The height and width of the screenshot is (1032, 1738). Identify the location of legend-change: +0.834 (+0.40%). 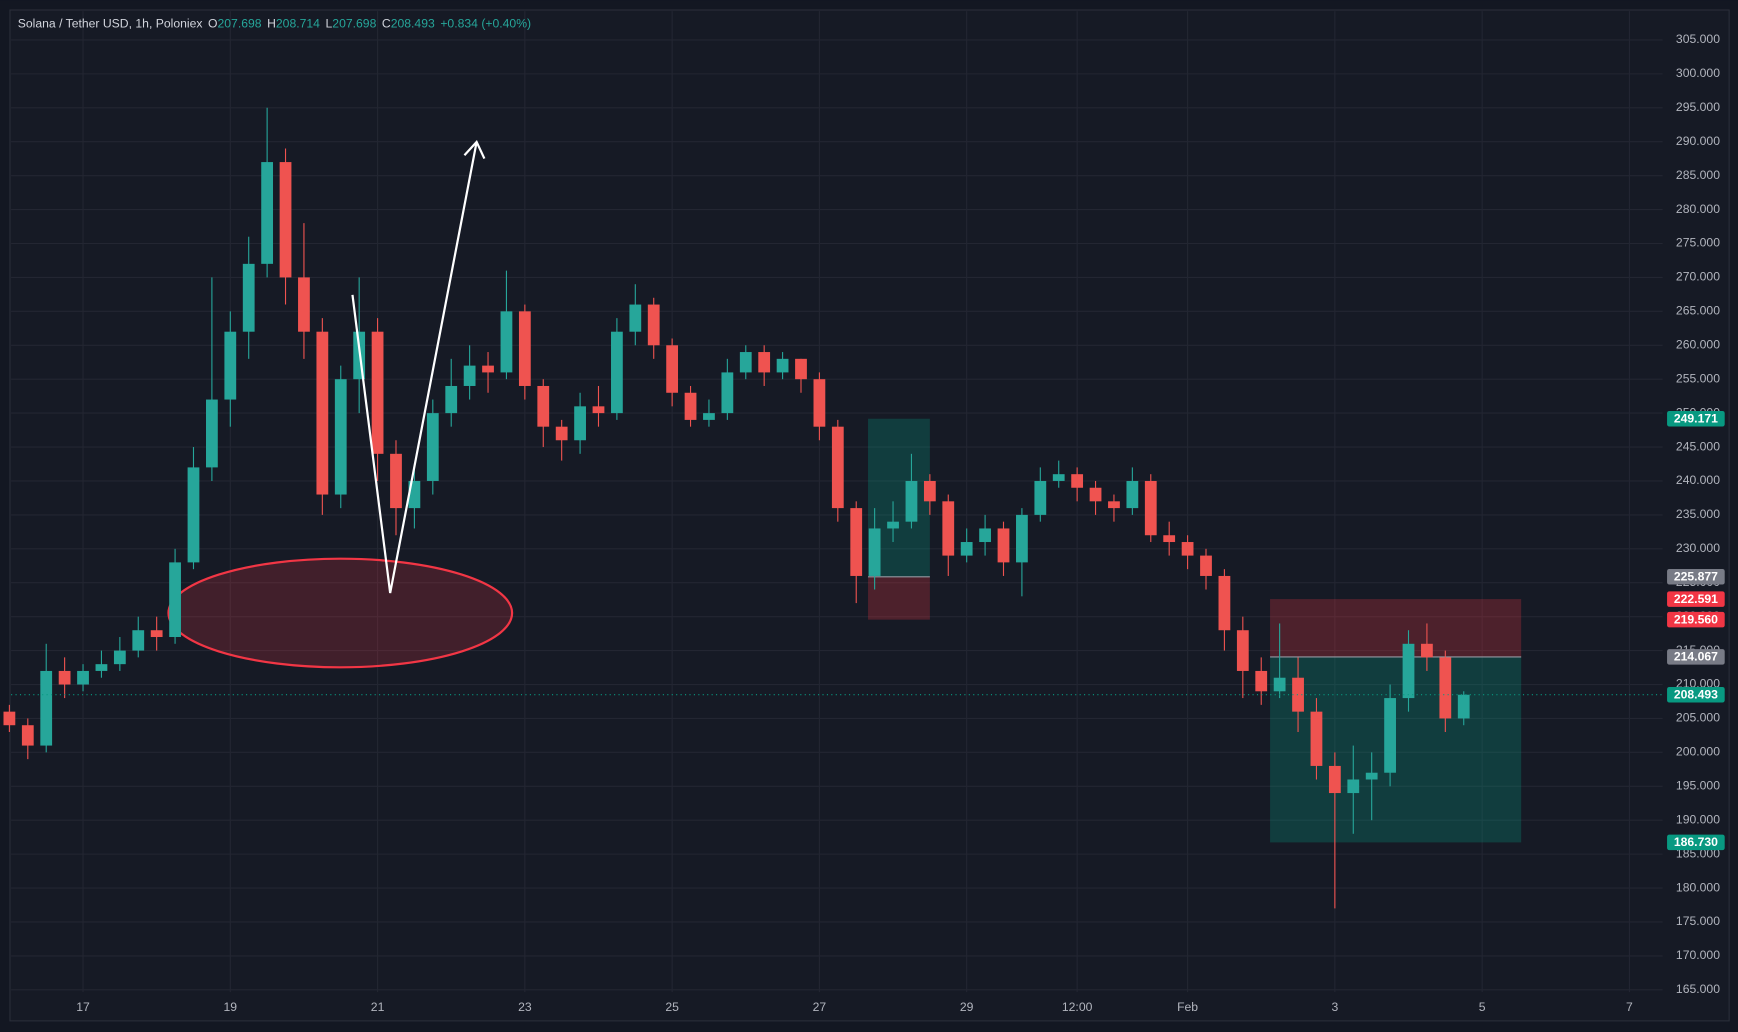
(485, 24).